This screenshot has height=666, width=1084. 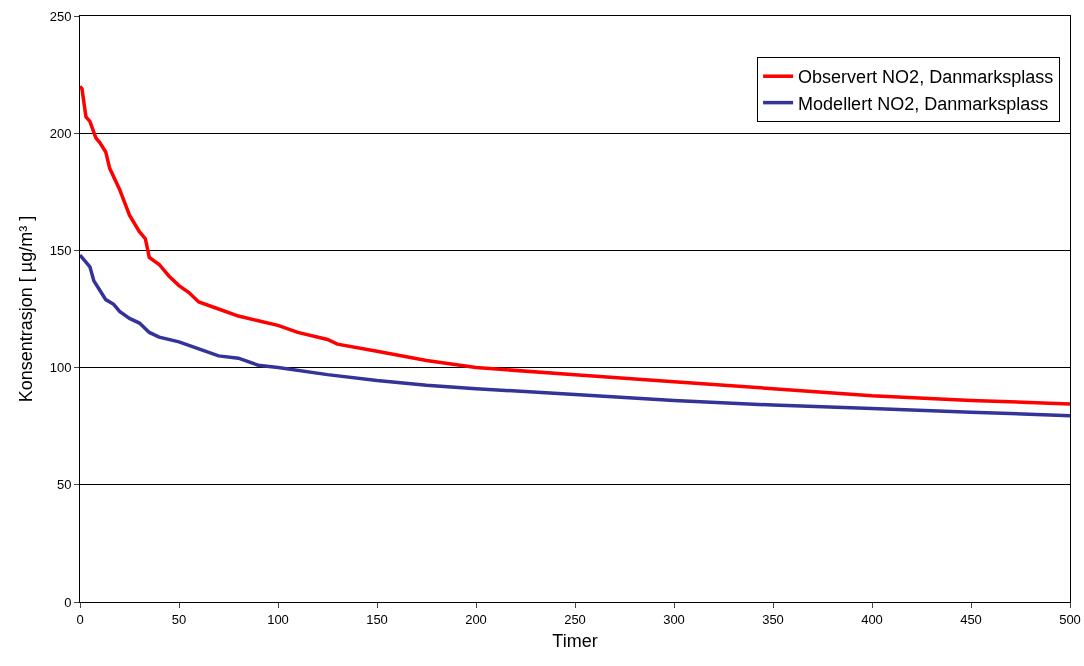 I want to click on x-tick-label: 500, so click(x=1070, y=619).